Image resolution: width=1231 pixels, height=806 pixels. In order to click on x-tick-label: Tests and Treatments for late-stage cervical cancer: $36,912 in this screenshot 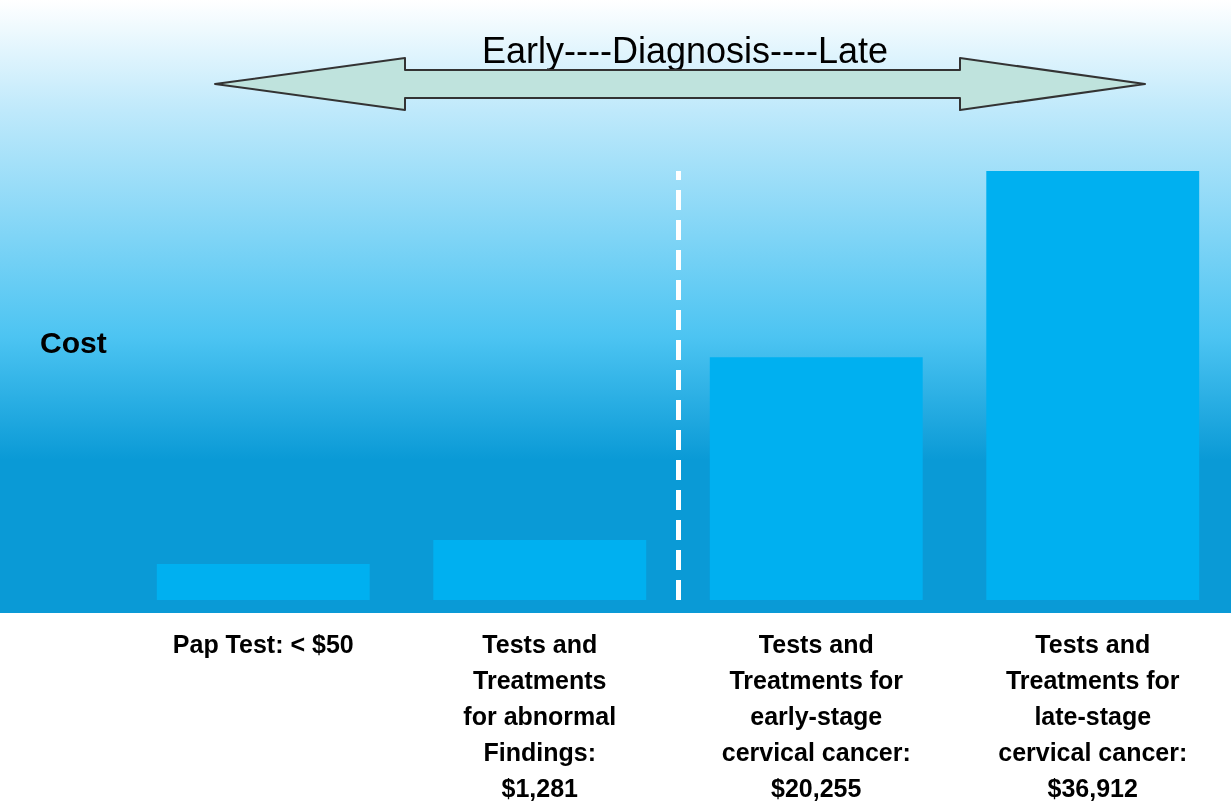, I will do `click(1093, 716)`.